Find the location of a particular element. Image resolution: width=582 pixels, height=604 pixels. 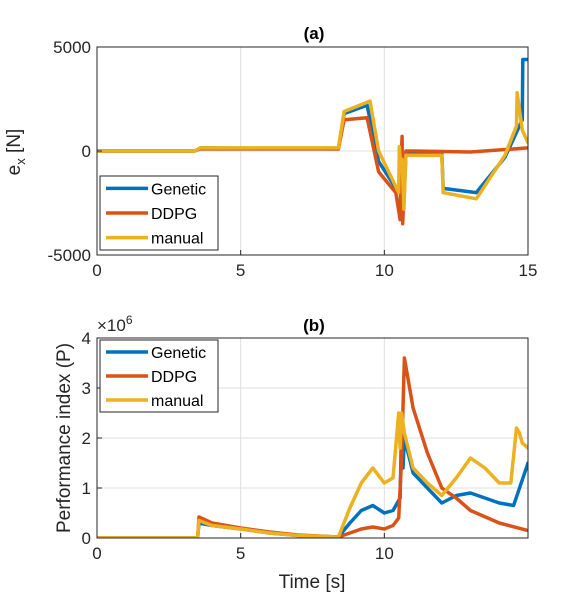

y-tick-label: -5000 is located at coordinates (69, 255).